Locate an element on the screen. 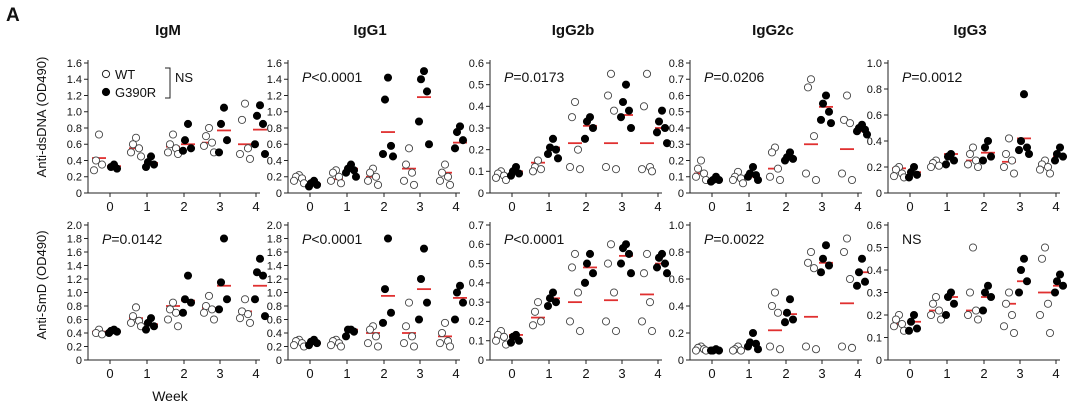 Image resolution: width=1080 pixels, height=406 pixels. p-value-annotation: P=0.0206 is located at coordinates (734, 77).